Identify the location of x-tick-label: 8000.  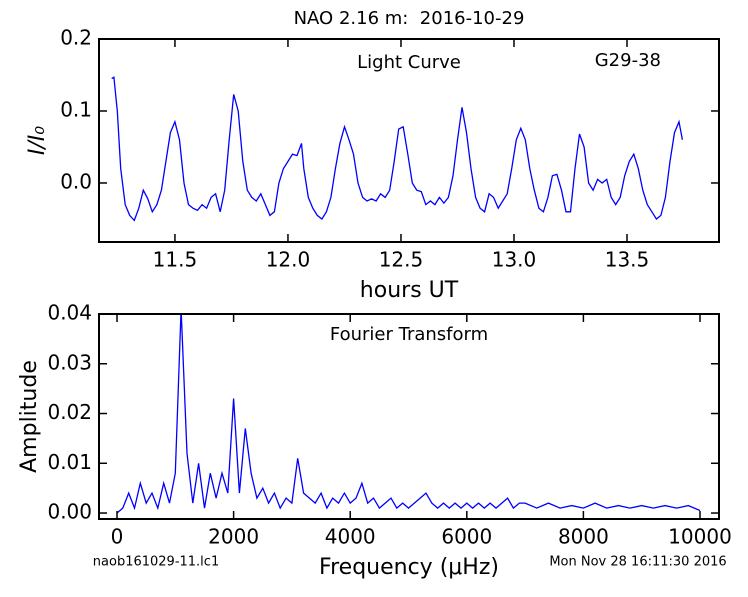
(583, 537).